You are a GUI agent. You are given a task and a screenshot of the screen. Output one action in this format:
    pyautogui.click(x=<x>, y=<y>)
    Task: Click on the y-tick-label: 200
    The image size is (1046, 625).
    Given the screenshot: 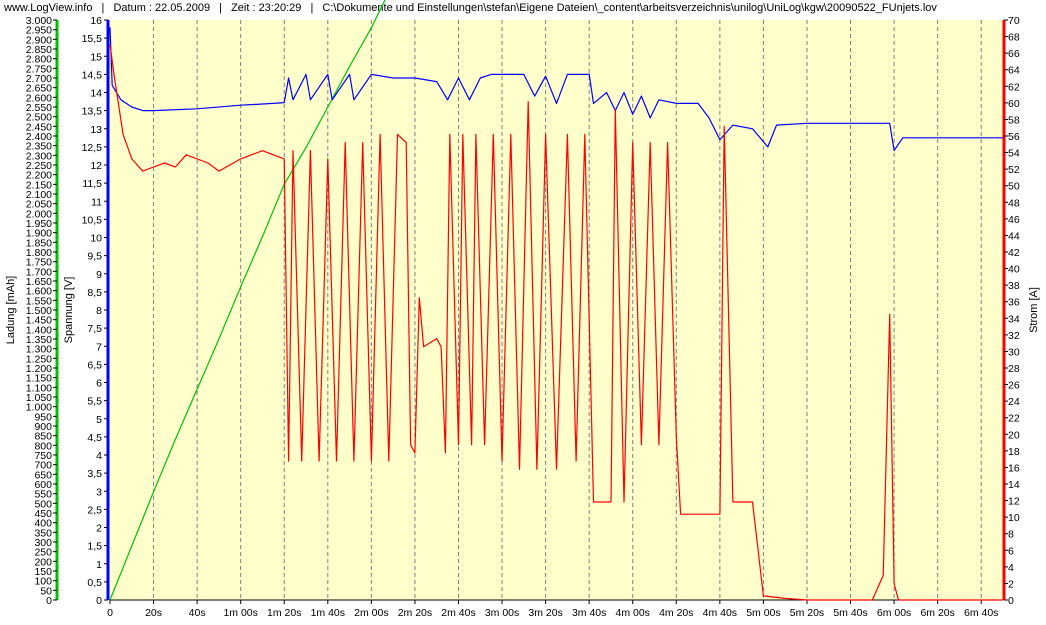 What is the action you would take?
    pyautogui.click(x=43, y=562)
    